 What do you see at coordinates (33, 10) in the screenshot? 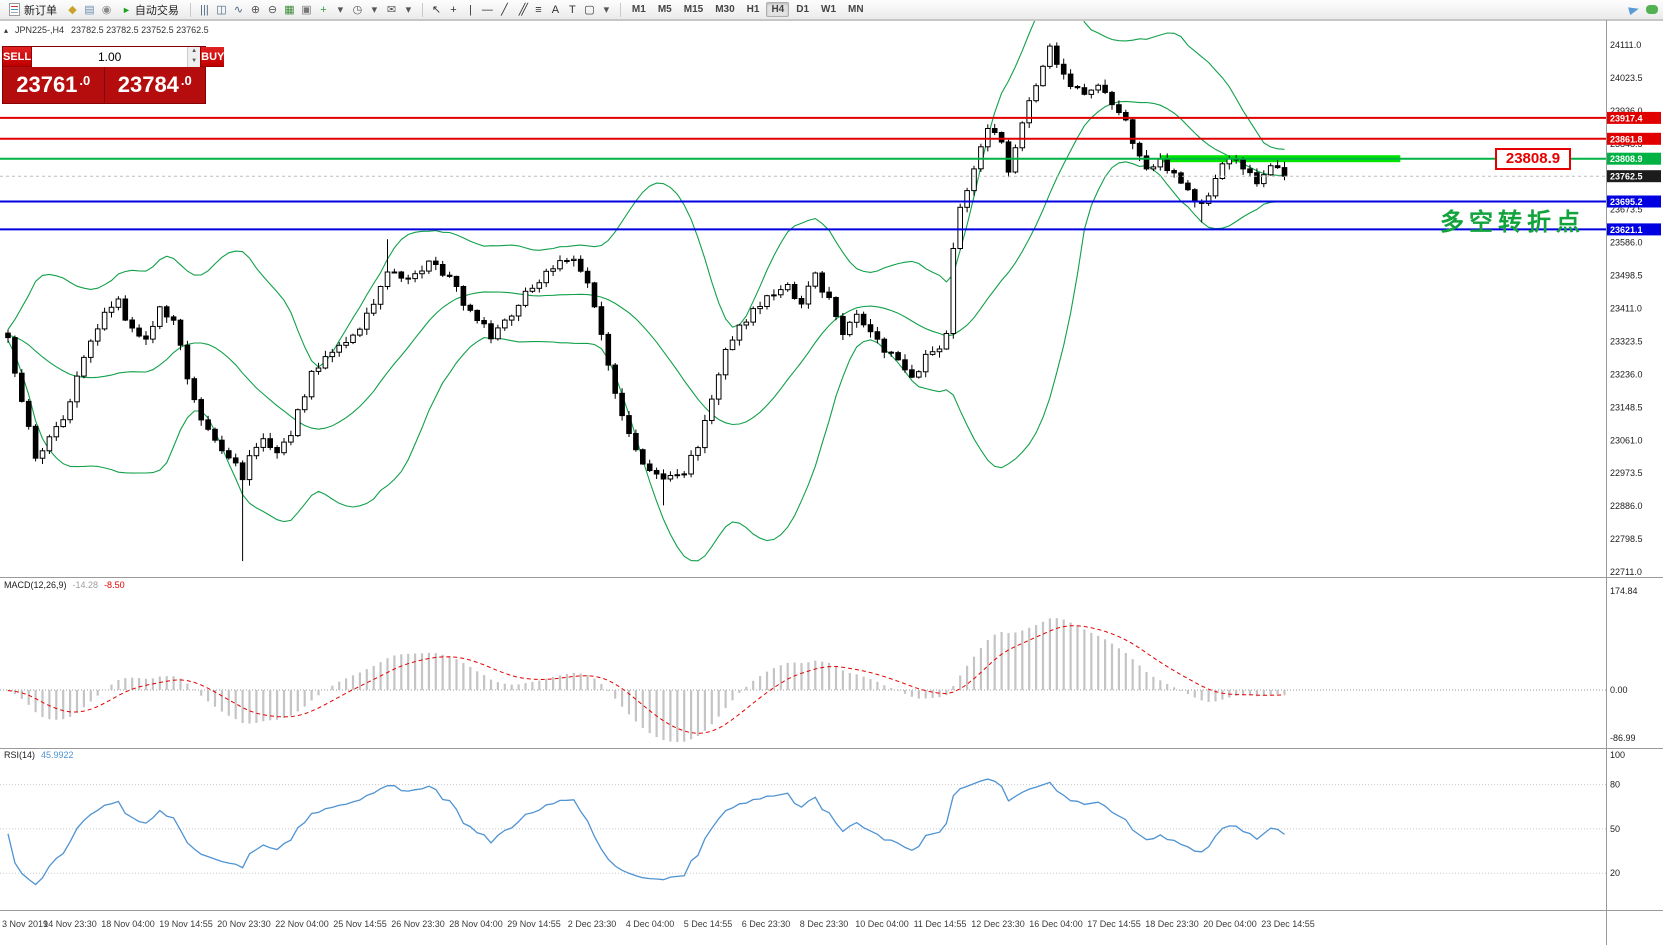
I see `new-order-button: 新订单` at bounding box center [33, 10].